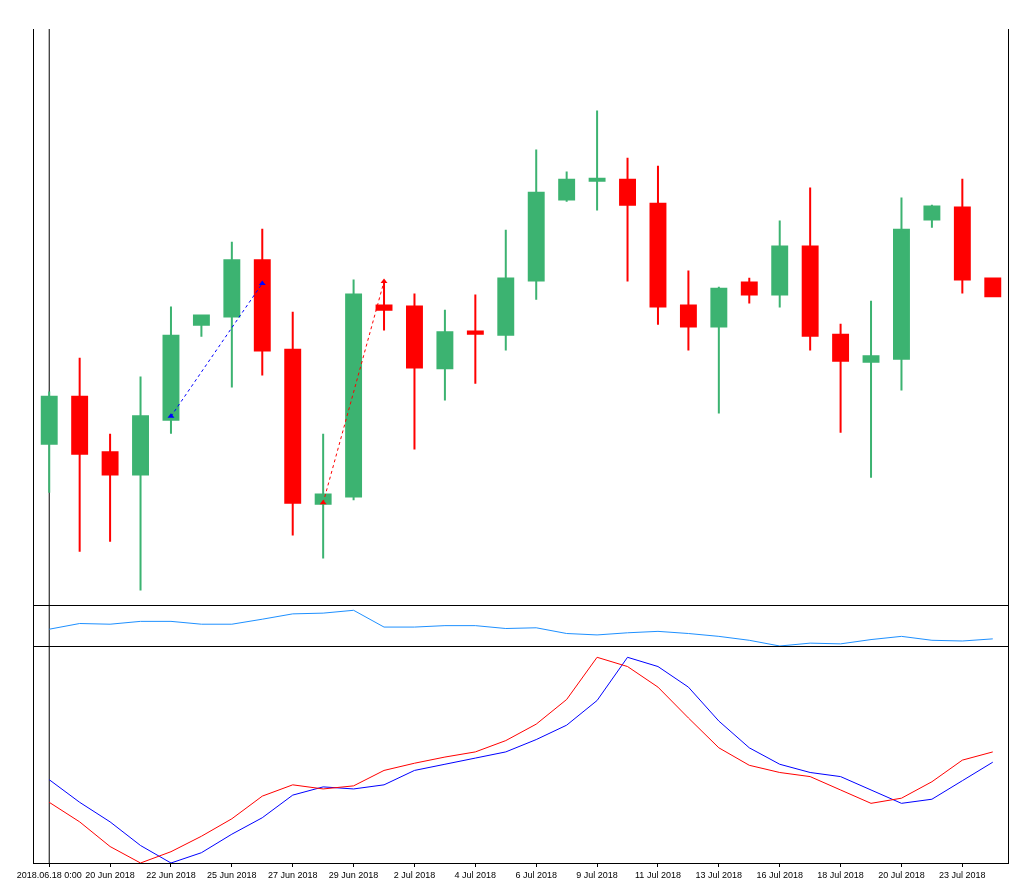 This screenshot has height=881, width=1014. What do you see at coordinates (353, 874) in the screenshot?
I see `x-tick-label: 29 Jun 2018` at bounding box center [353, 874].